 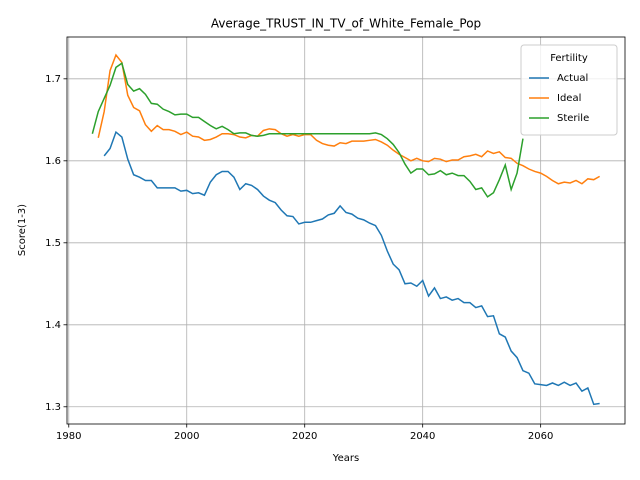 What do you see at coordinates (346, 24) in the screenshot?
I see `chart-title: Average_TRUST_IN_TV_of_White_Female_Pop` at bounding box center [346, 24].